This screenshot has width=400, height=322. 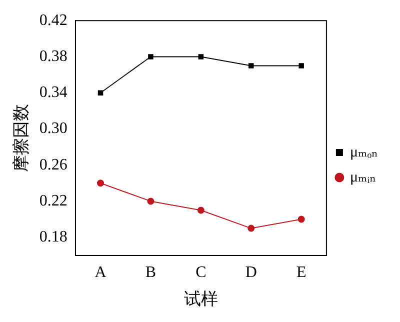 What do you see at coordinates (301, 273) in the screenshot?
I see `x-tick-label: E` at bounding box center [301, 273].